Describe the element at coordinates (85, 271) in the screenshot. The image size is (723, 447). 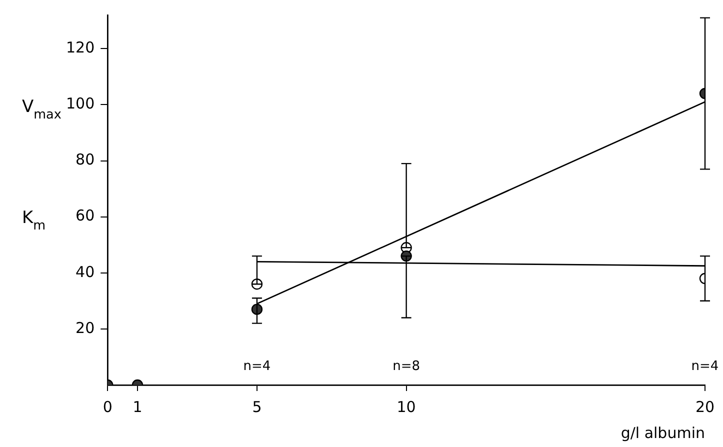
I see `y-tick-label: 40` at that location.